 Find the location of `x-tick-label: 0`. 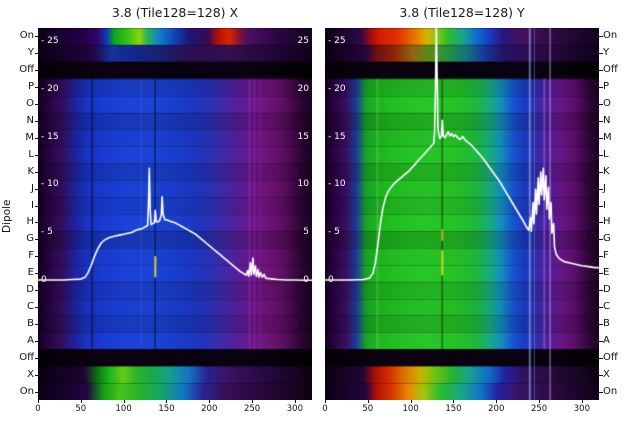

x-tick-label: 0 is located at coordinates (38, 409).